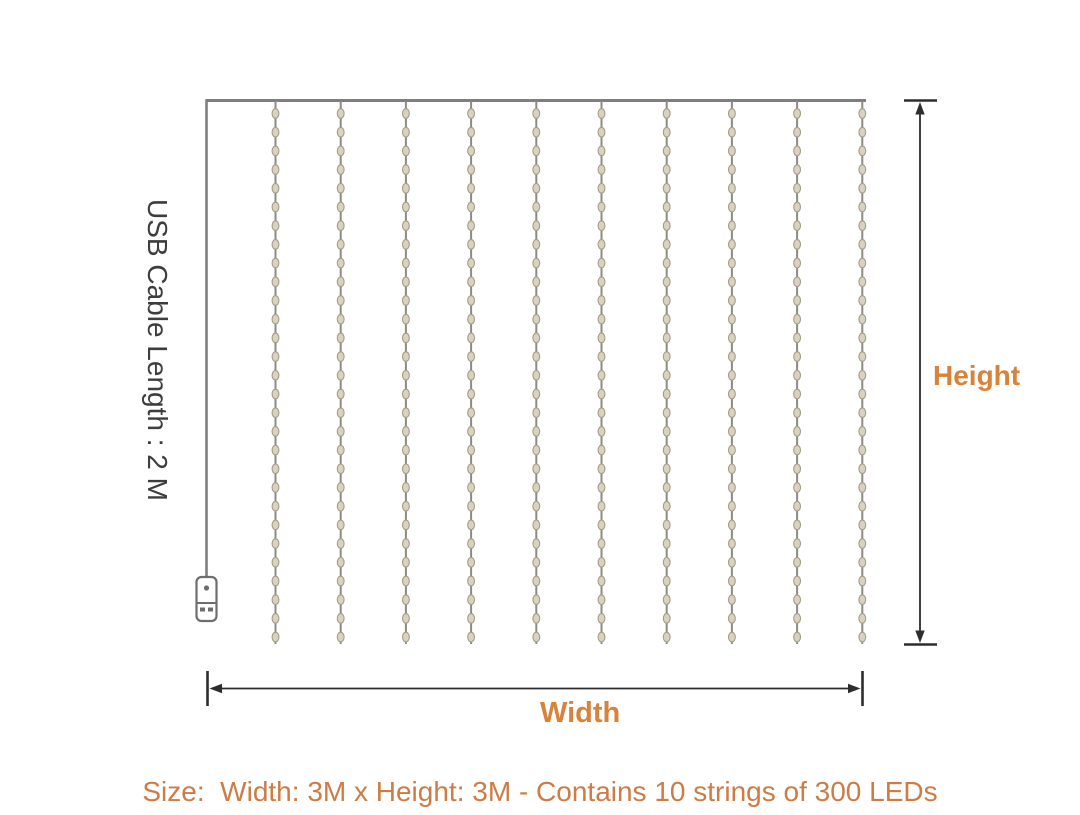 This screenshot has width=1080, height=815. What do you see at coordinates (157, 350) in the screenshot?
I see `usb-cable-length-label: USB Cable Length : 2 M` at bounding box center [157, 350].